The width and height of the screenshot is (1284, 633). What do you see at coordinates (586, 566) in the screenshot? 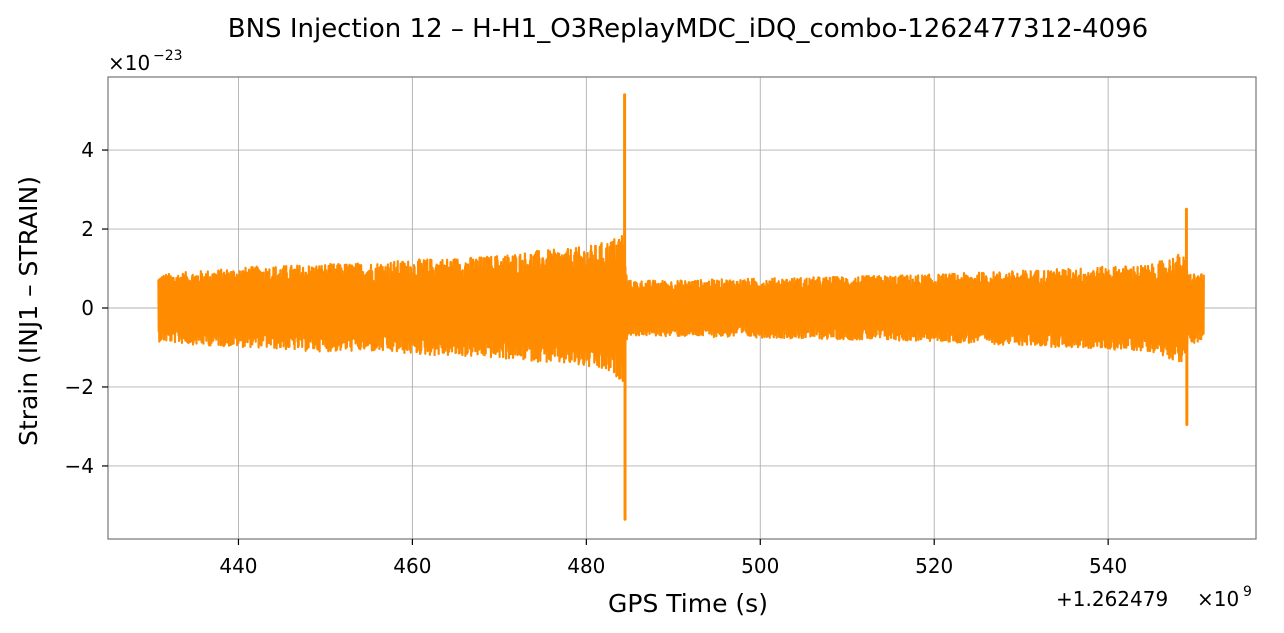
I see `x-tick-label: 480` at bounding box center [586, 566].